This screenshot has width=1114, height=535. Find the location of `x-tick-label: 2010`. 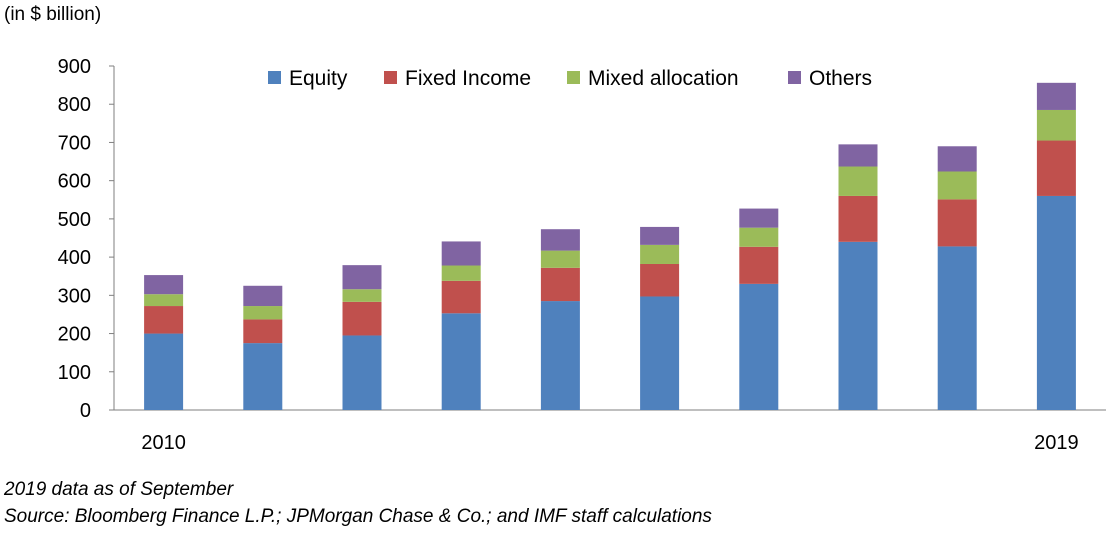

x-tick-label: 2010 is located at coordinates (163, 443).